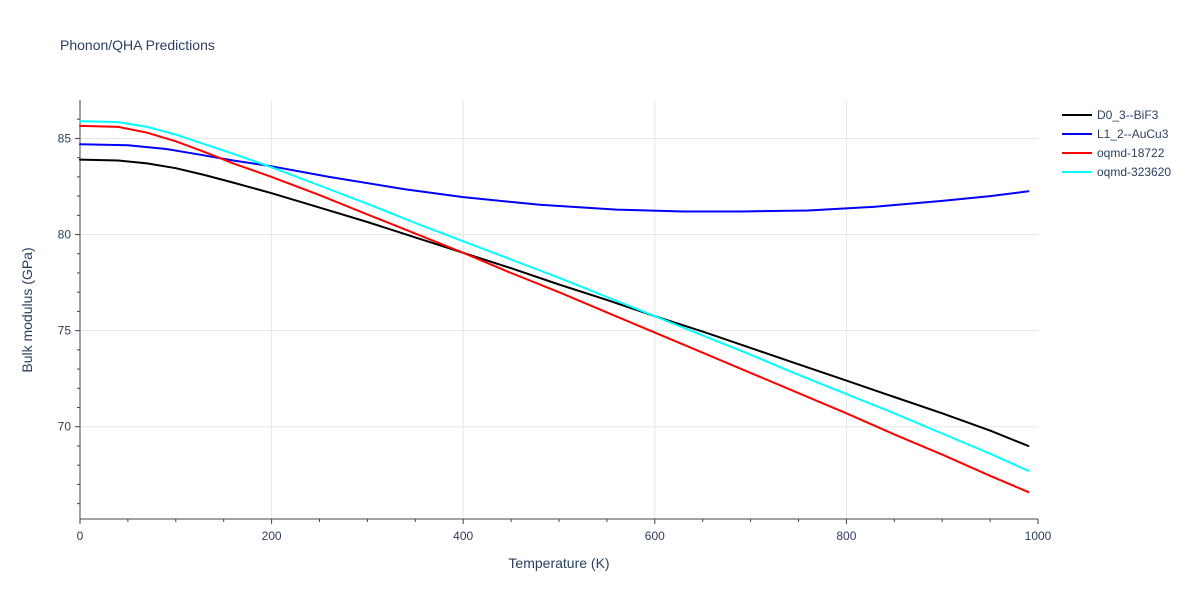 This screenshot has width=1200, height=600. What do you see at coordinates (558, 563) in the screenshot?
I see `x-axis-title: Temperature (K)` at bounding box center [558, 563].